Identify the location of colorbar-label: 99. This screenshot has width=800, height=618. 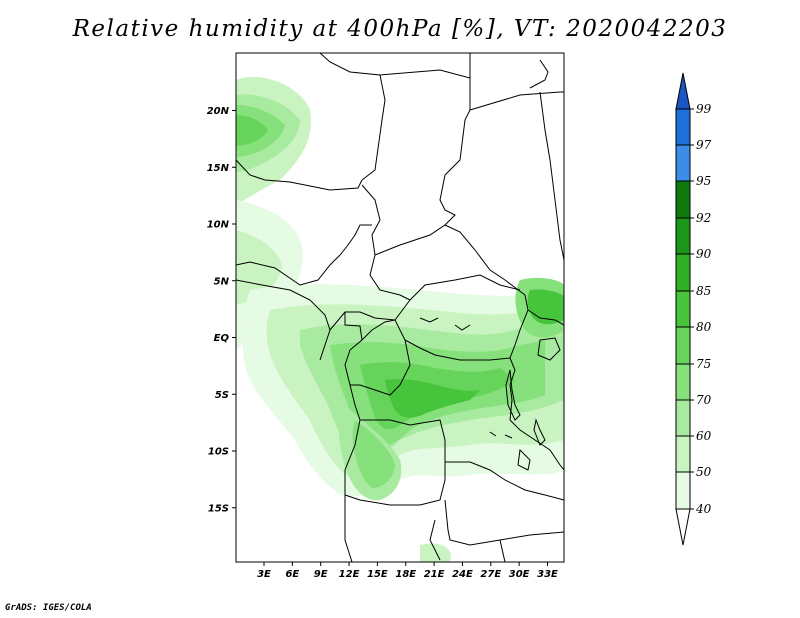
(704, 109).